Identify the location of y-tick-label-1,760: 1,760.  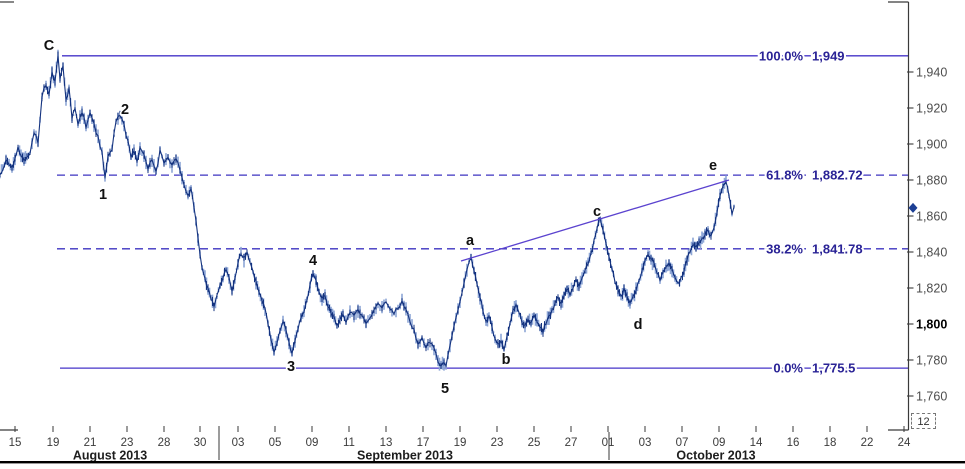
(931, 397).